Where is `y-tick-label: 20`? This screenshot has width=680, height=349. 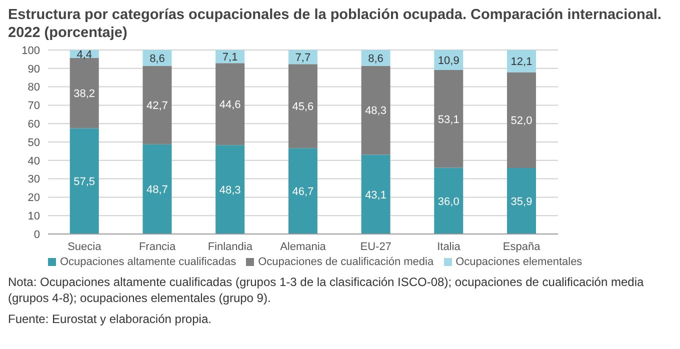 y-tick-label: 20 is located at coordinates (34, 198).